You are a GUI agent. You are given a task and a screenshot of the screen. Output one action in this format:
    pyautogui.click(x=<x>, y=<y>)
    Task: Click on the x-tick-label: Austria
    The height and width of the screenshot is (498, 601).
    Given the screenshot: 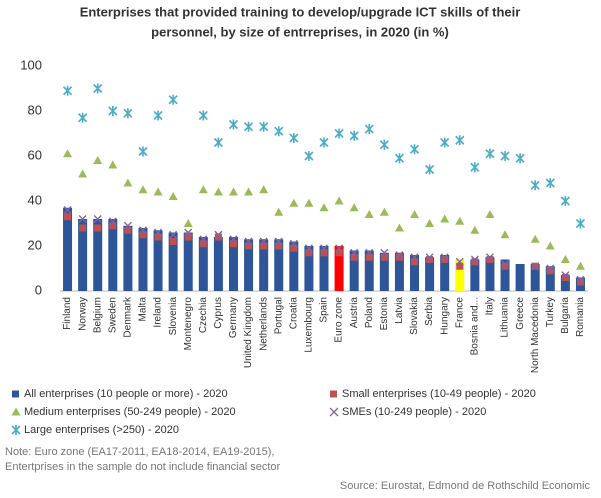 What is the action you would take?
    pyautogui.click(x=354, y=313)
    